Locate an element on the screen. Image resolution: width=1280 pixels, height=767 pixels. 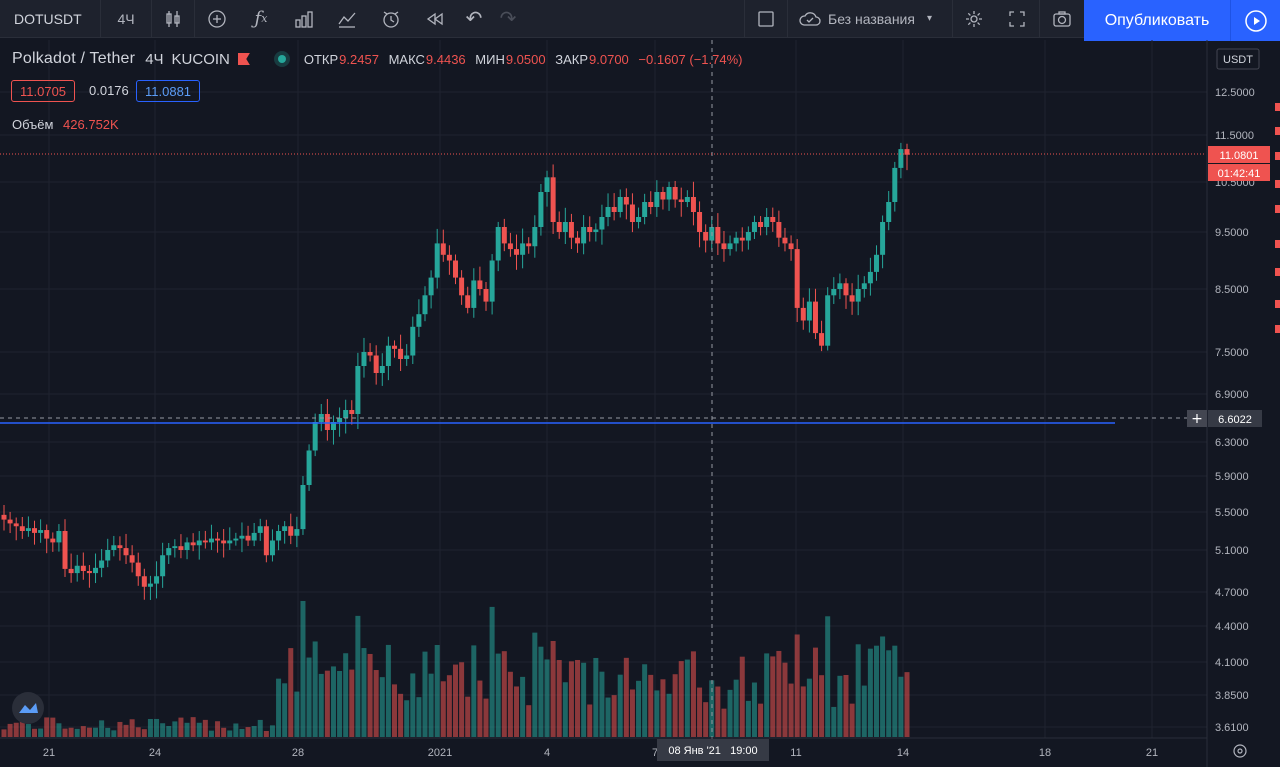
candles-icon is located at coordinates (173, 19).